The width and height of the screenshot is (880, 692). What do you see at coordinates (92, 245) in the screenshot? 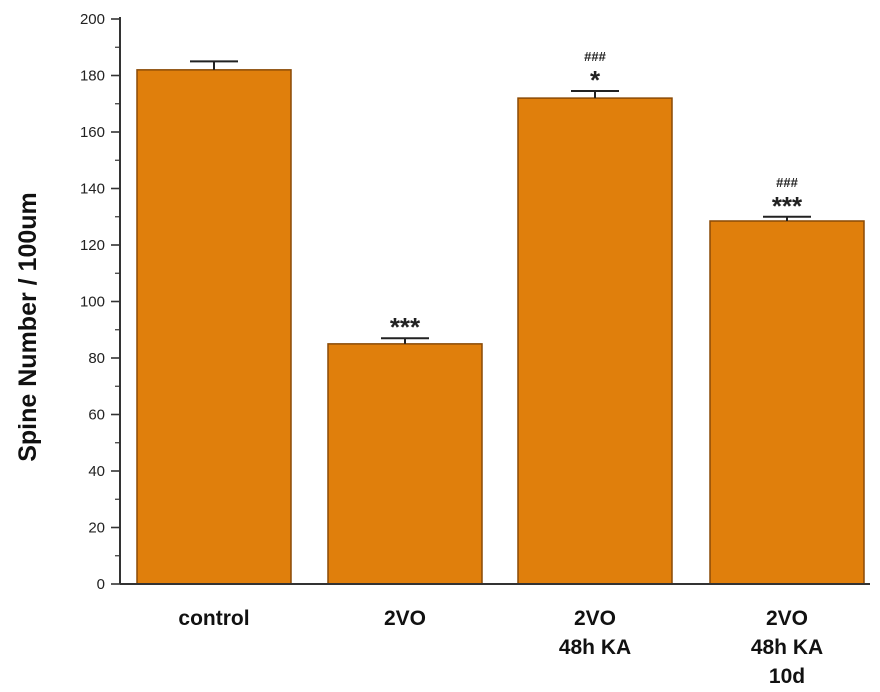
I see `y-tick-label: 120` at bounding box center [92, 245].